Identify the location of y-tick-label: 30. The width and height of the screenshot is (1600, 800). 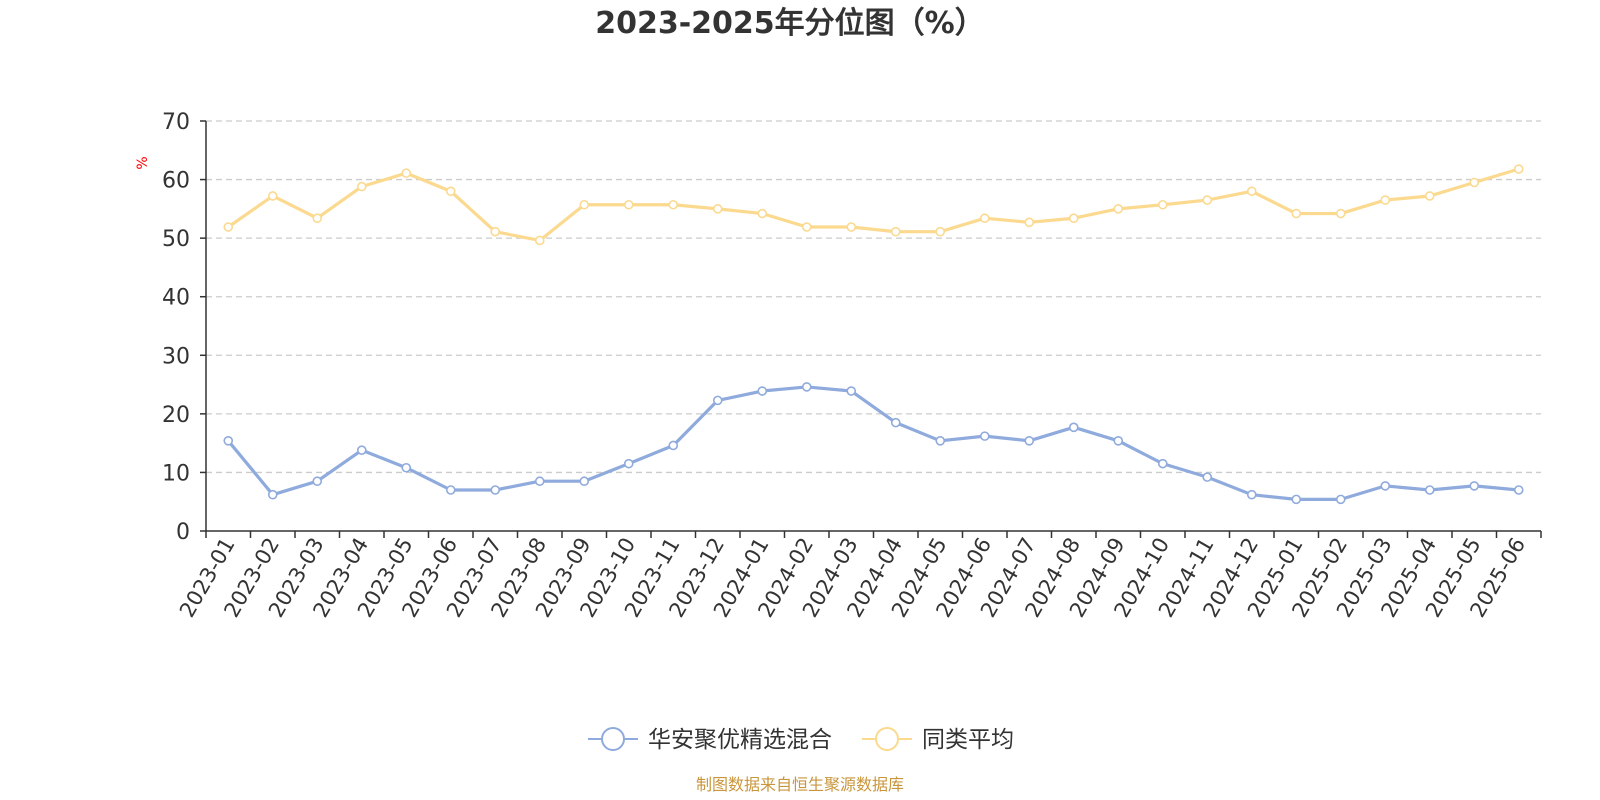
(176, 356).